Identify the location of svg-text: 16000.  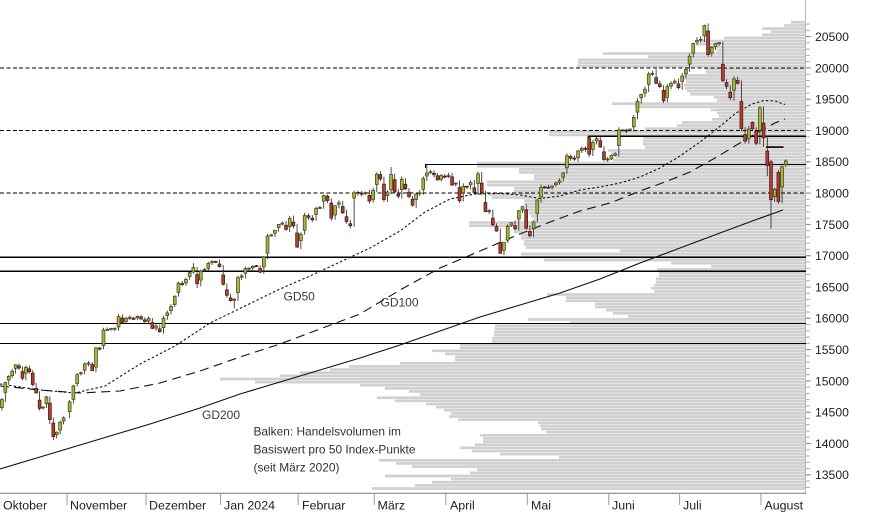
(832, 319).